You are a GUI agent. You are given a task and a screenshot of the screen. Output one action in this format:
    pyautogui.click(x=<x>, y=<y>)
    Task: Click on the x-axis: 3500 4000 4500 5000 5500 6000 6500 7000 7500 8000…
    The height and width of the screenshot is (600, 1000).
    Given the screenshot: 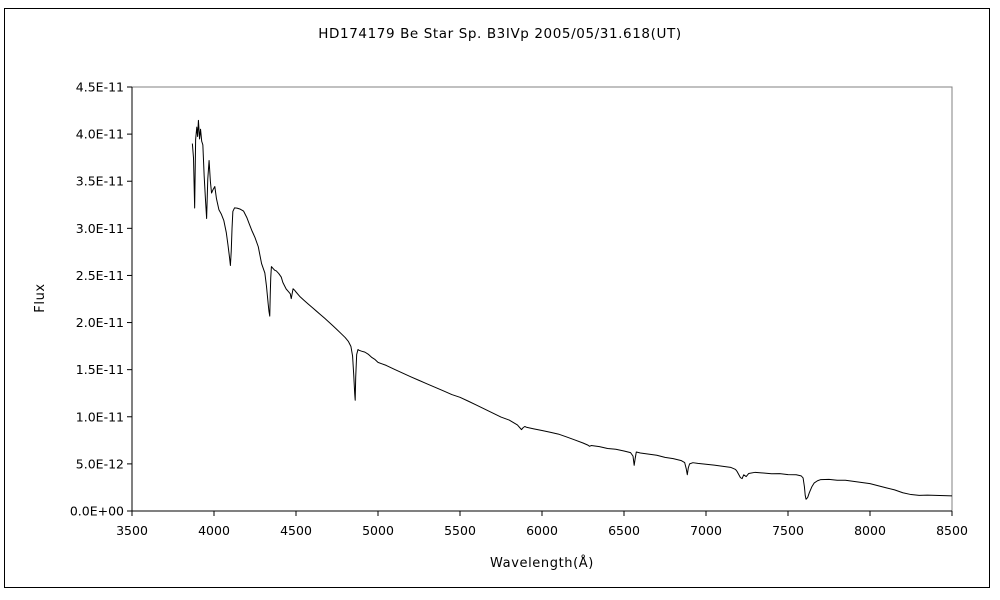 What is the action you would take?
    pyautogui.click(x=542, y=524)
    